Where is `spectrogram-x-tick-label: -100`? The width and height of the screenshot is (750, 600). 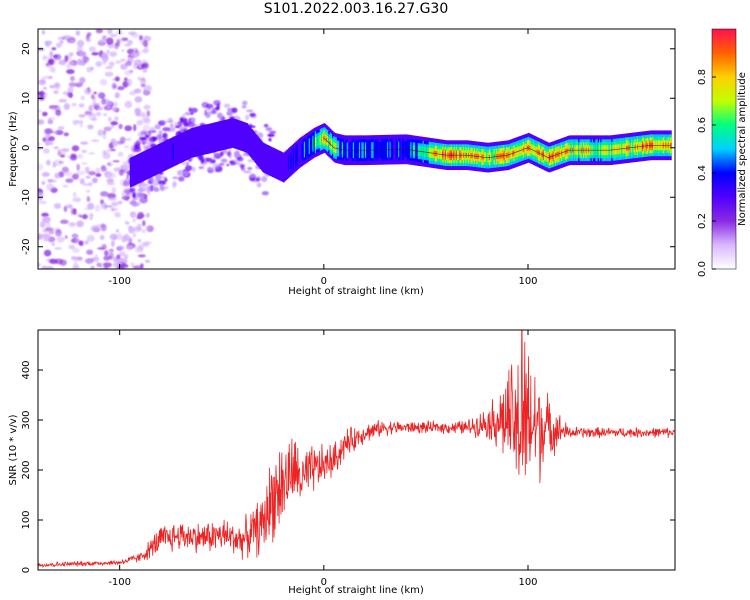
spectrogram-x-tick-label: -100 is located at coordinates (119, 281).